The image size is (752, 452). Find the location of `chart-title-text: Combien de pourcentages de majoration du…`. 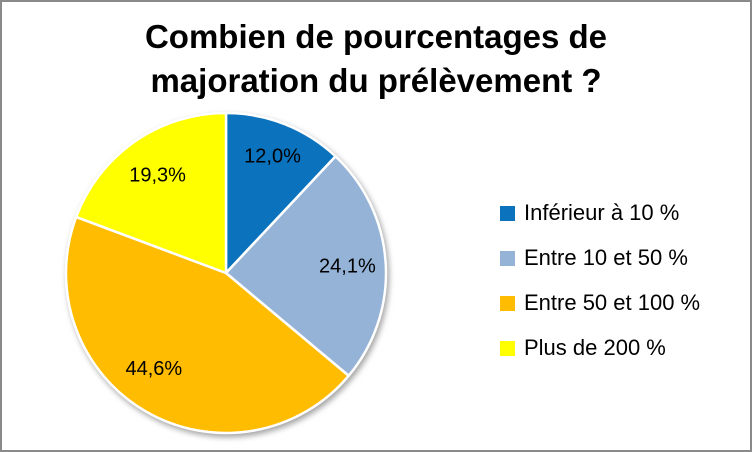

chart-title-text: Combien de pourcentages de majoration du… is located at coordinates (376, 58).